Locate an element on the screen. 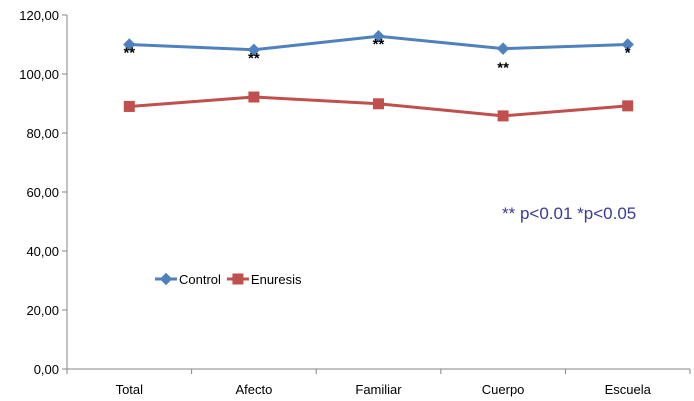  series-enuresis is located at coordinates (378, 106).